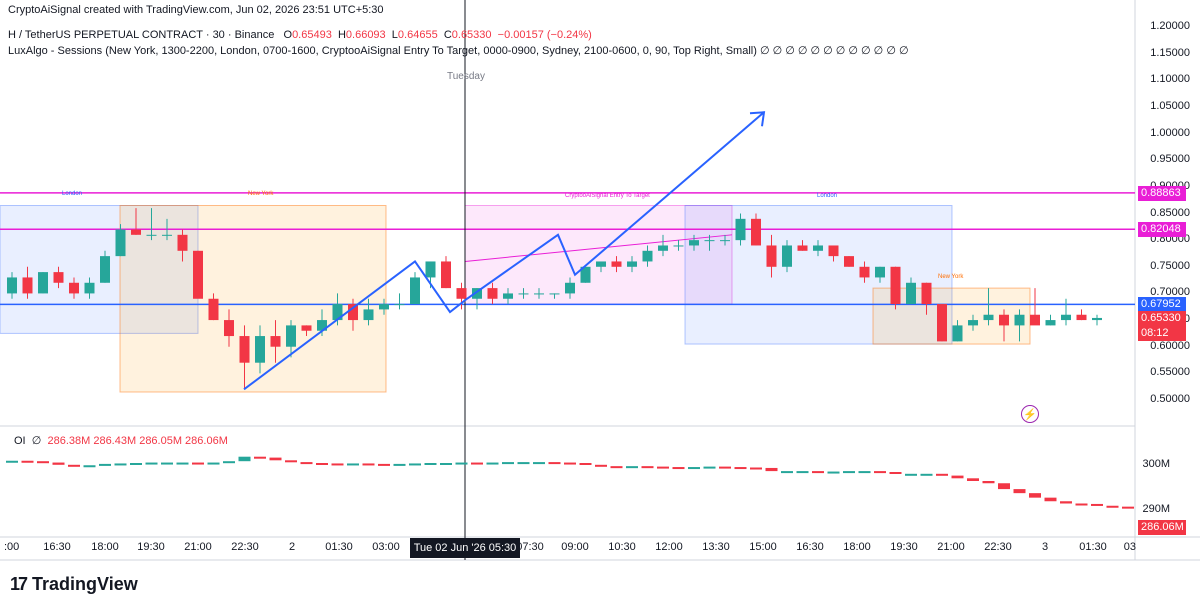 The height and width of the screenshot is (609, 1200). What do you see at coordinates (669, 547) in the screenshot?
I see `time-axis-label: 12:00` at bounding box center [669, 547].